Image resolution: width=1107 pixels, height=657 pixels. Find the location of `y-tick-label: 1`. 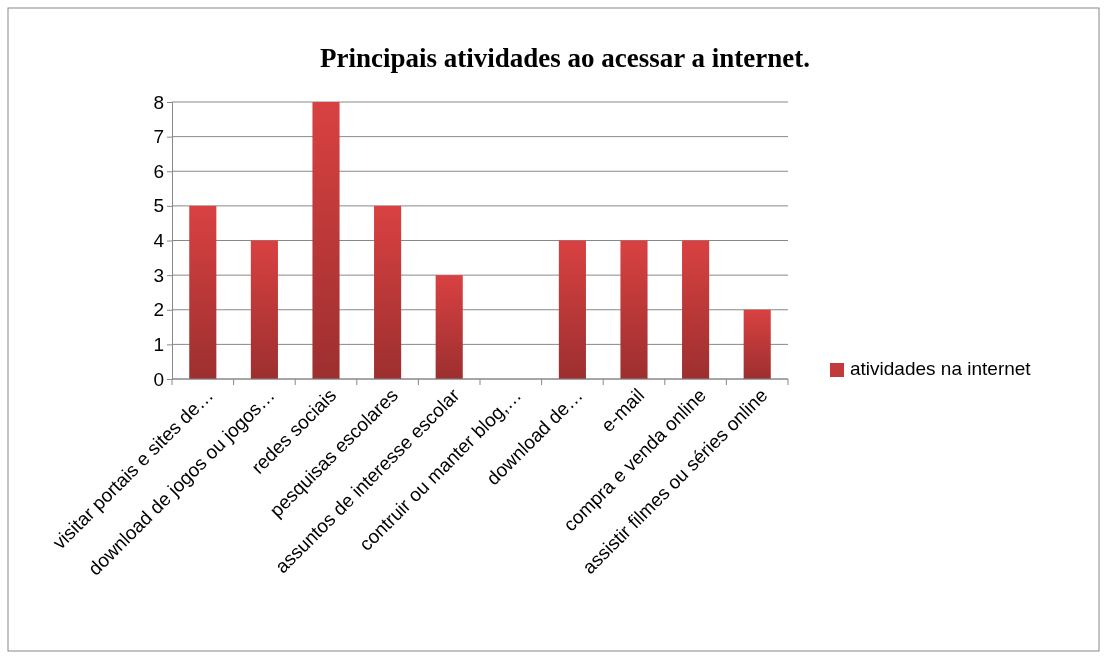

y-tick-label: 1 is located at coordinates (158, 344).